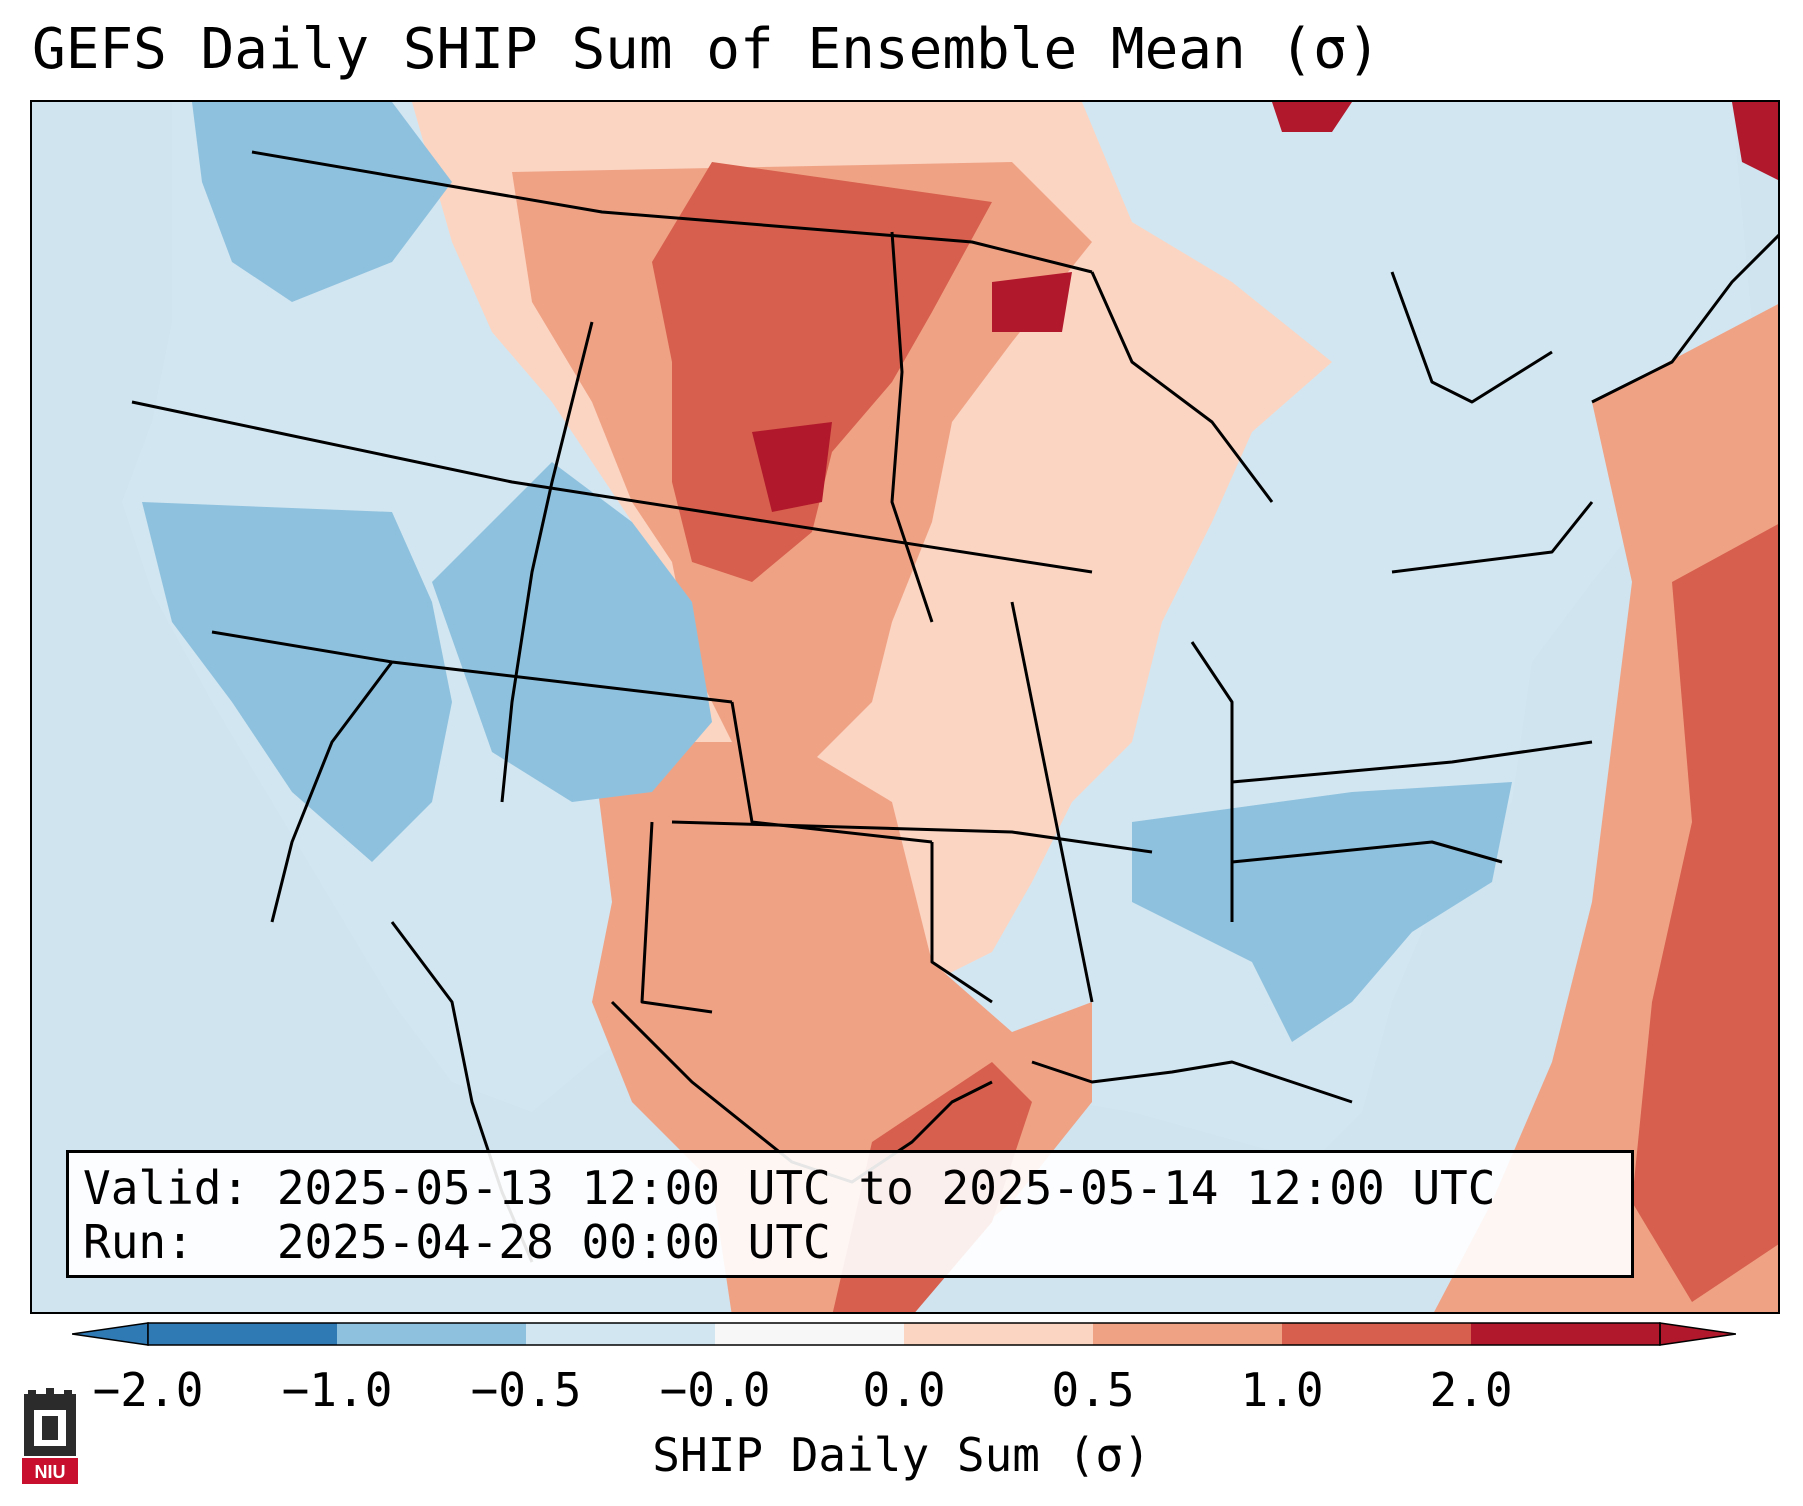 This screenshot has height=1506, width=1803. I want to click on logo-text: NIU, so click(50, 1472).